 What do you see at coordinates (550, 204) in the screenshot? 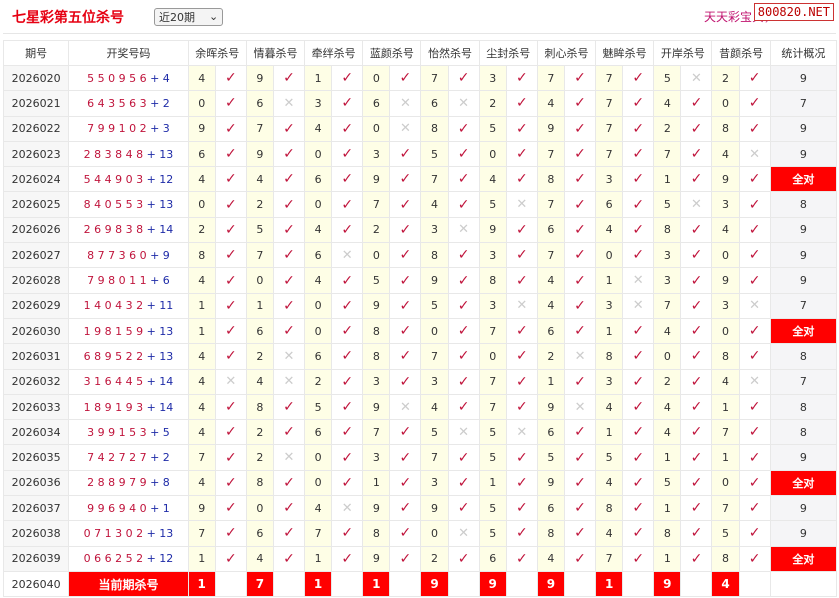
I see `kill-number: 7` at bounding box center [550, 204].